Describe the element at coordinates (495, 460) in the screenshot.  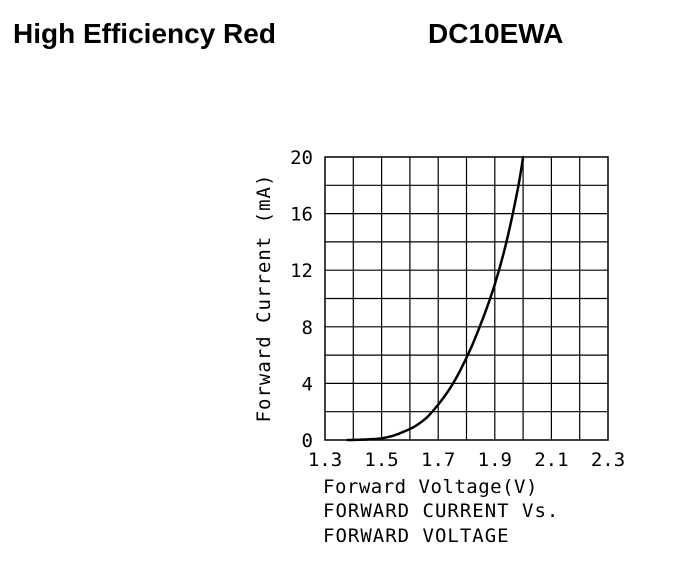
I see `x-tick-label: 1.9` at that location.